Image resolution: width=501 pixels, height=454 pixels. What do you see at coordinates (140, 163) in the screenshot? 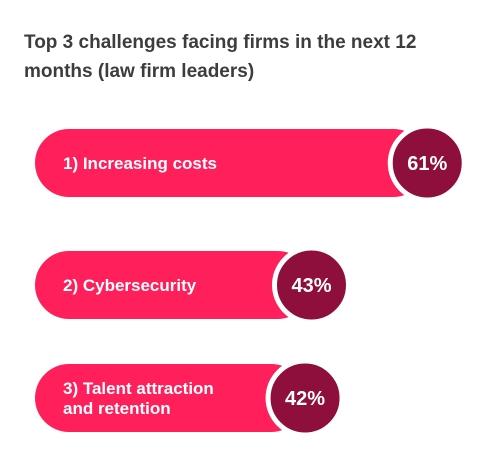
I see `bar-label-1: 1) Increasing costs` at bounding box center [140, 163].